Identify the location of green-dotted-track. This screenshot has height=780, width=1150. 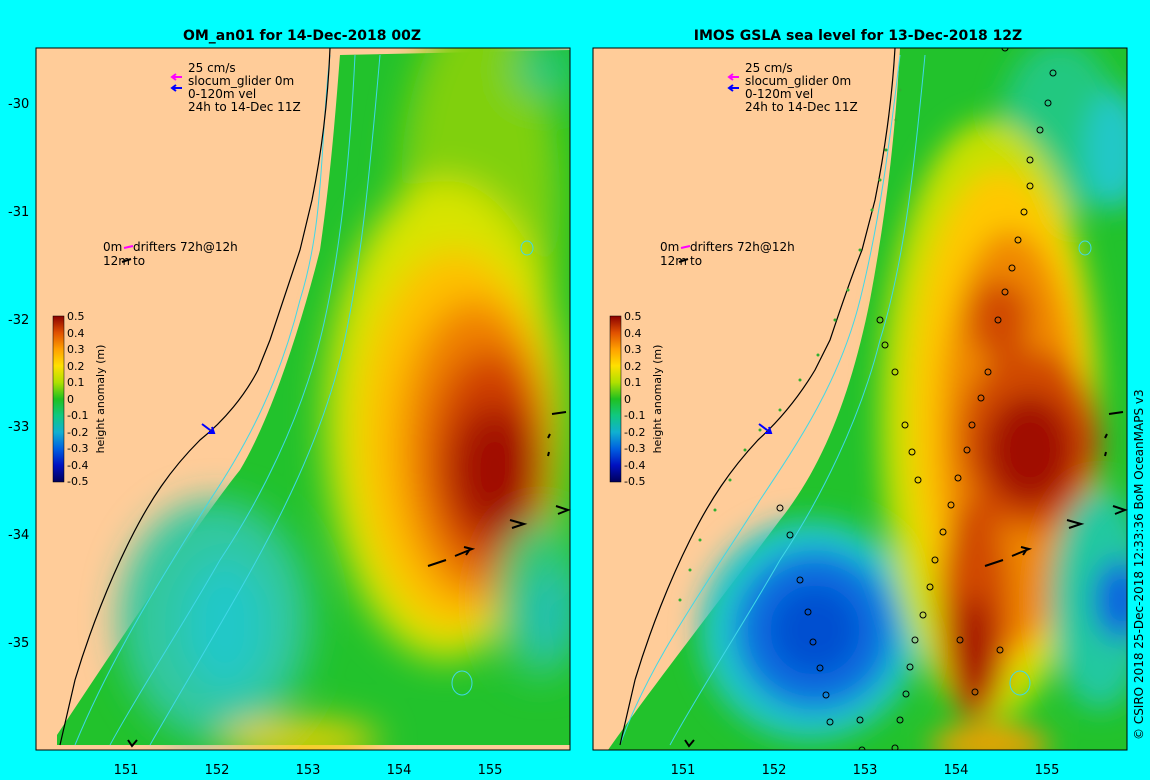
(790, 345).